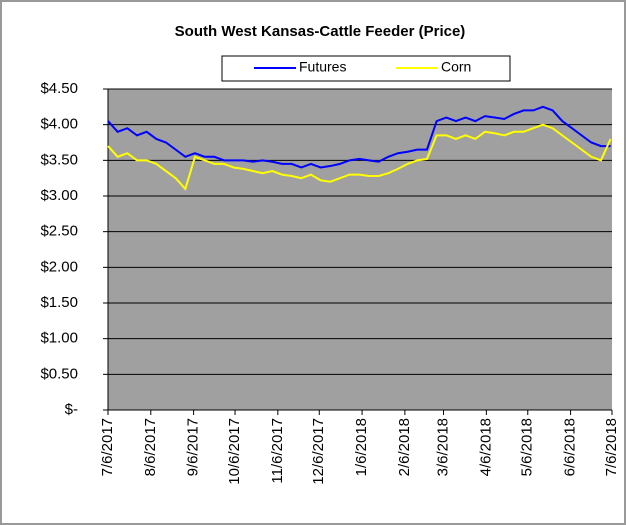  I want to click on x-tick-label: 4/6/2018, so click(485, 447).